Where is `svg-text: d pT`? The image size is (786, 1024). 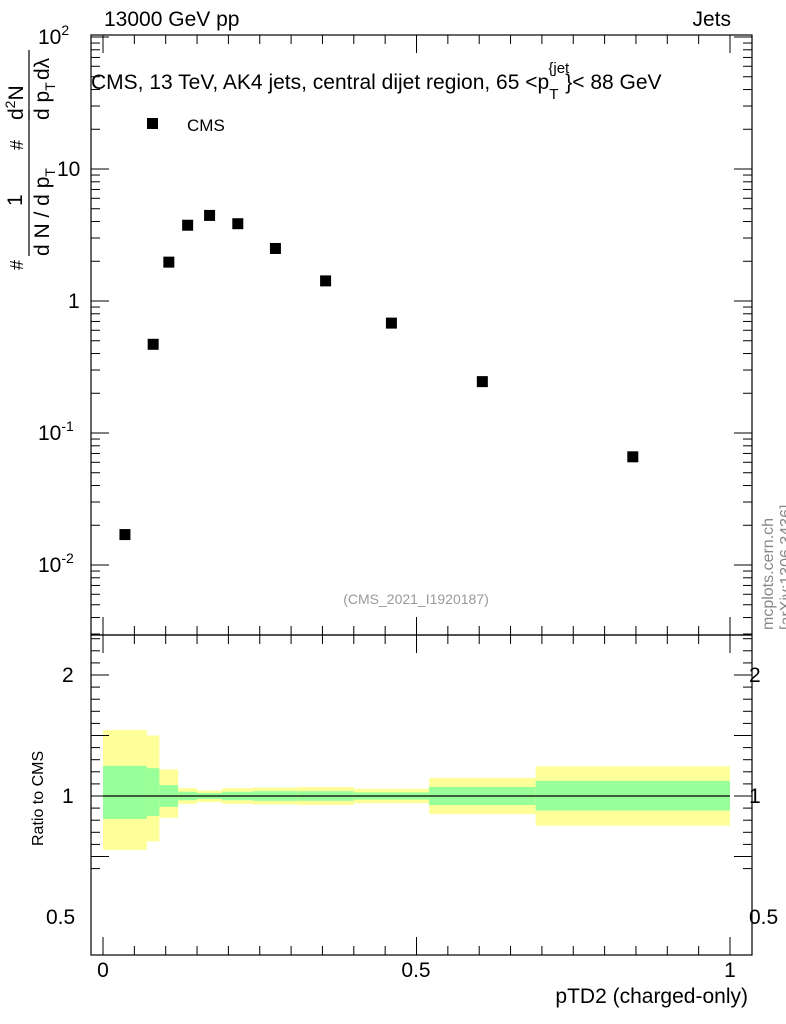
svg-text: d pT is located at coordinates (44, 101).